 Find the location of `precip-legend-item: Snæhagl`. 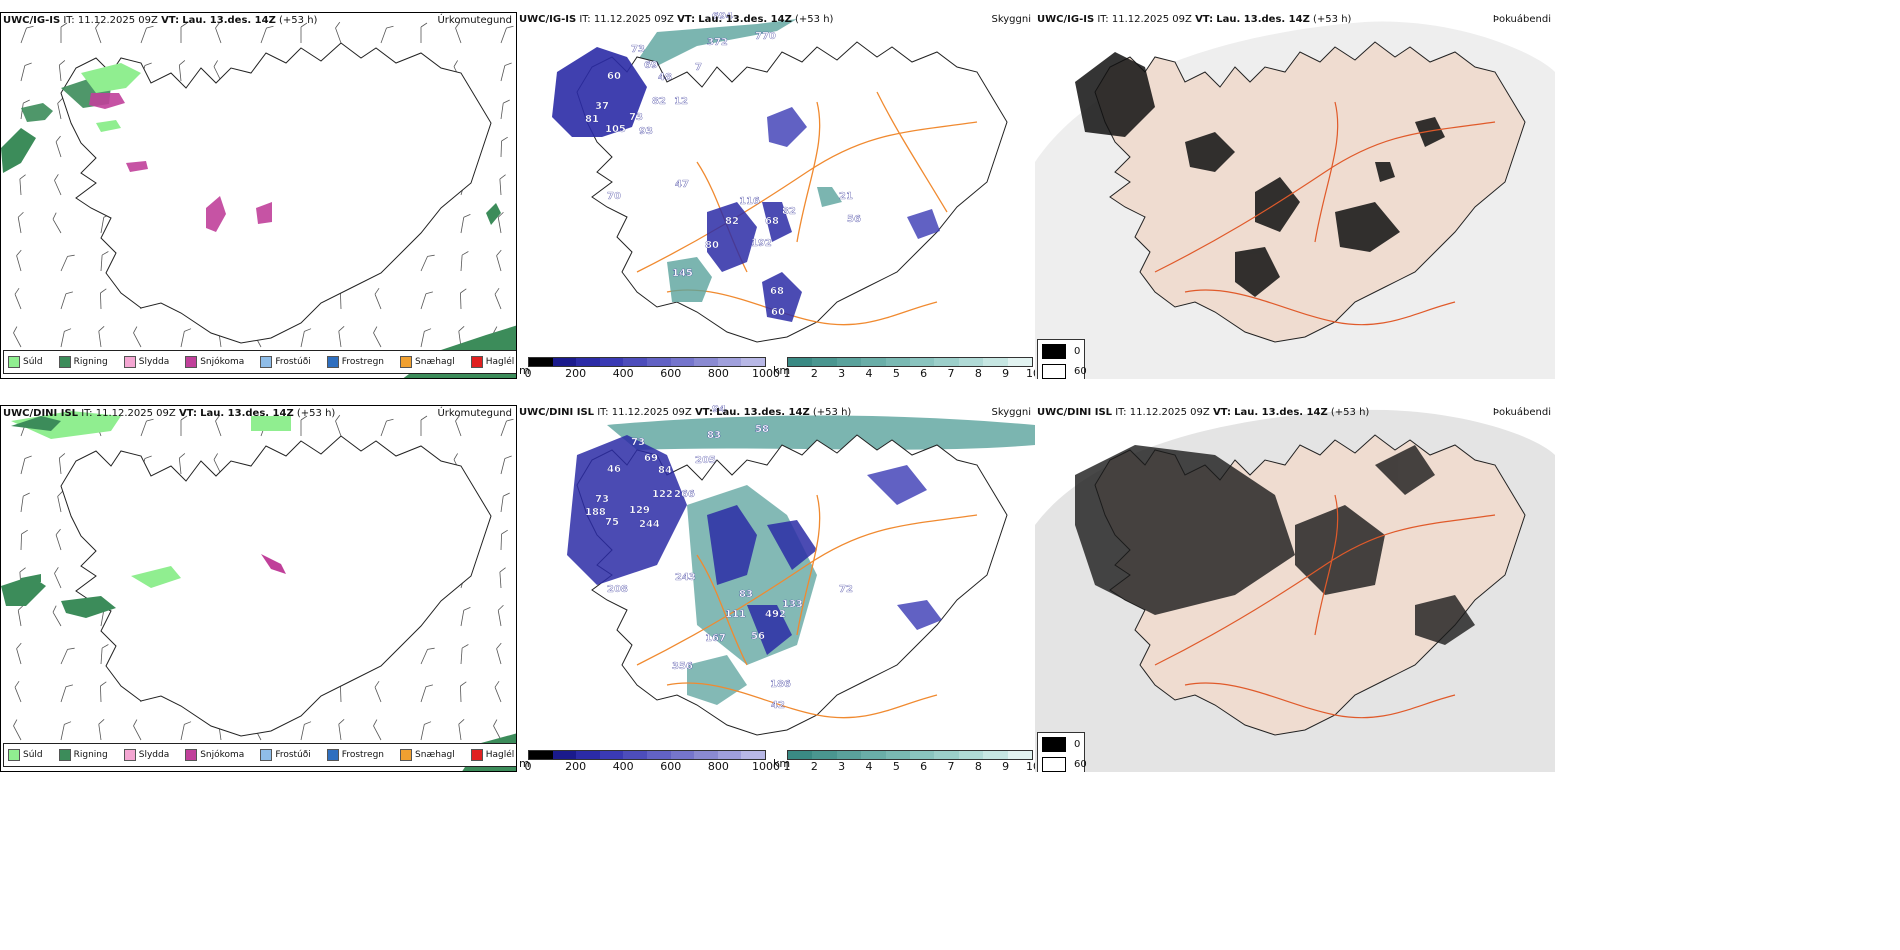

precip-legend-item: Snæhagl is located at coordinates (427, 362).